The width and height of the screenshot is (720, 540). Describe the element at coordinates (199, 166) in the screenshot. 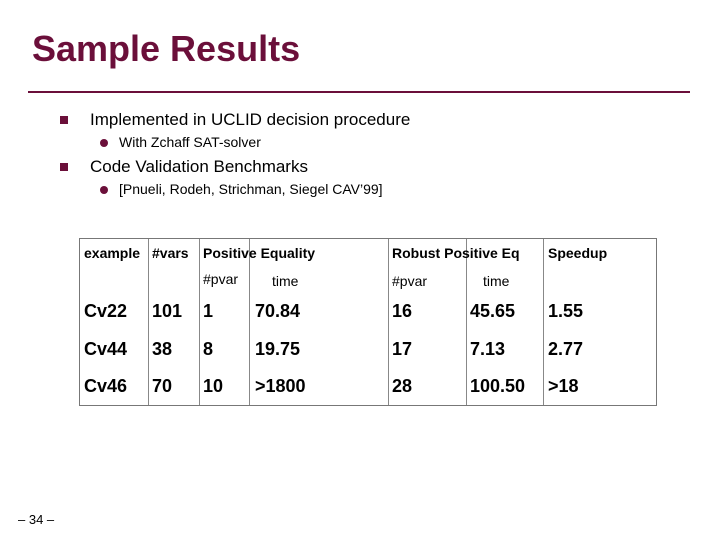

I see `bullet-benchmarks: Code Validation Benchmarks` at that location.